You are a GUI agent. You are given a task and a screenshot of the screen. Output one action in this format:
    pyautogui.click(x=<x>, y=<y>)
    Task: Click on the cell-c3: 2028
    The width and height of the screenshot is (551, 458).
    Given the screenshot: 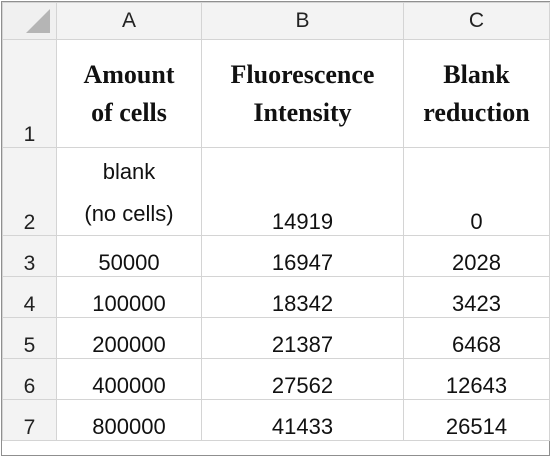 What is the action you would take?
    pyautogui.click(x=476, y=256)
    